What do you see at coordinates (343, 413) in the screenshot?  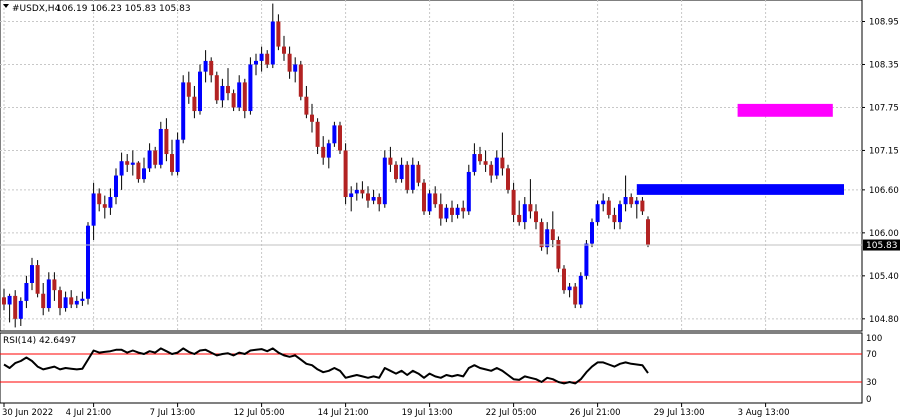 I see `time-tick-label: 14 Jul 21:00` at bounding box center [343, 413].